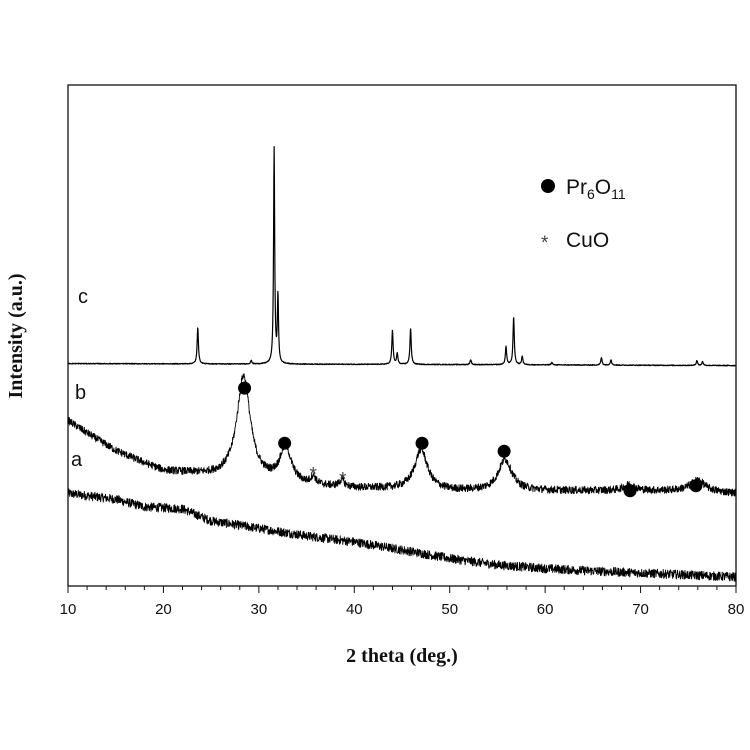 This screenshot has width=750, height=750. I want to click on x-tick-label: 10, so click(68, 609).